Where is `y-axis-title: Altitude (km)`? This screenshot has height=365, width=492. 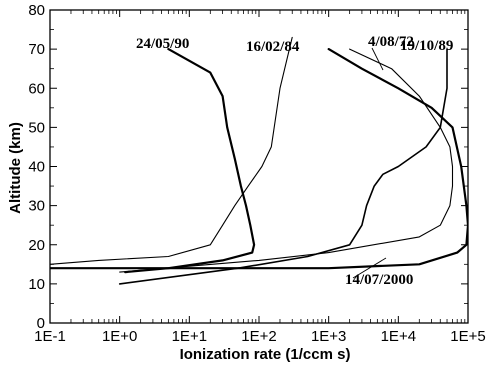 y-axis-title: Altitude (km) is located at coordinates (15, 168).